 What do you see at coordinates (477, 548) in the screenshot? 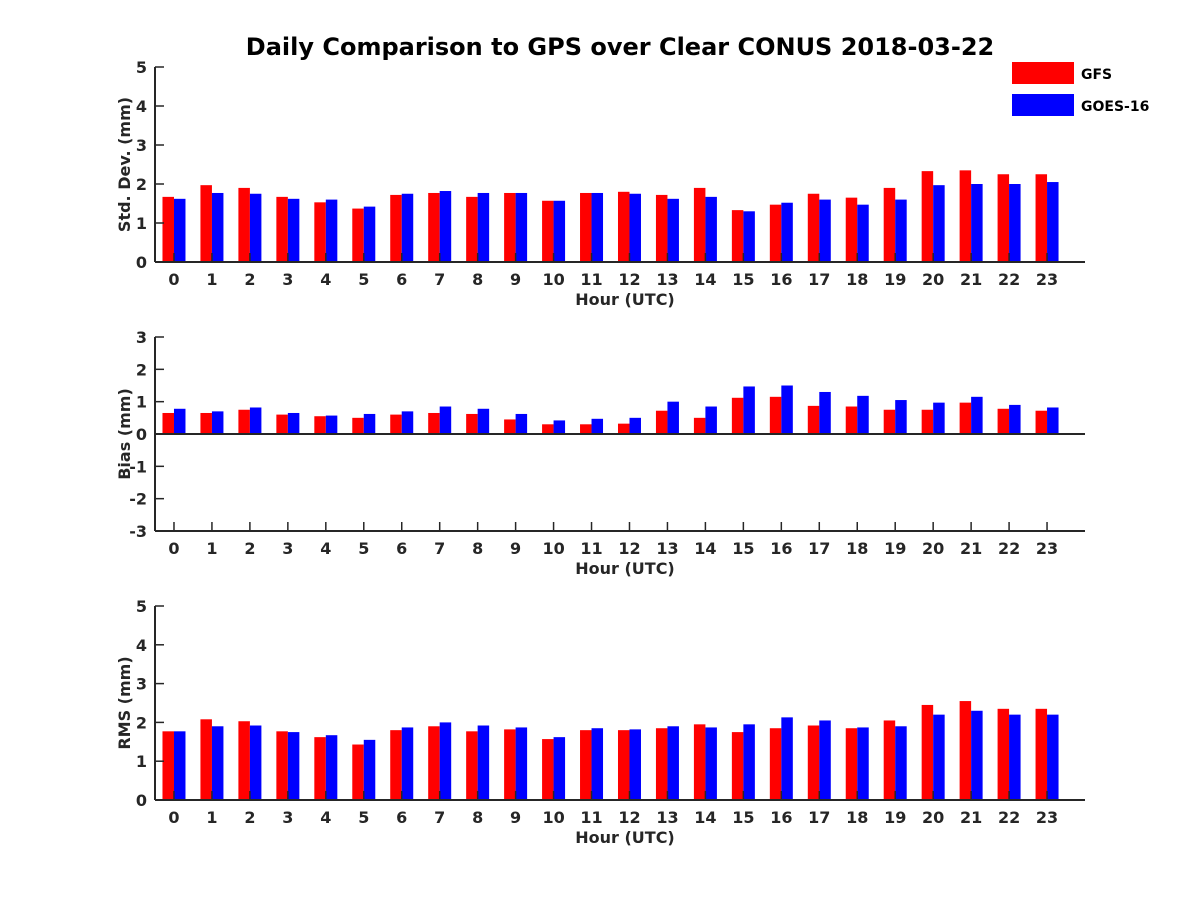
I see `x-tick-label: 8` at bounding box center [477, 548].